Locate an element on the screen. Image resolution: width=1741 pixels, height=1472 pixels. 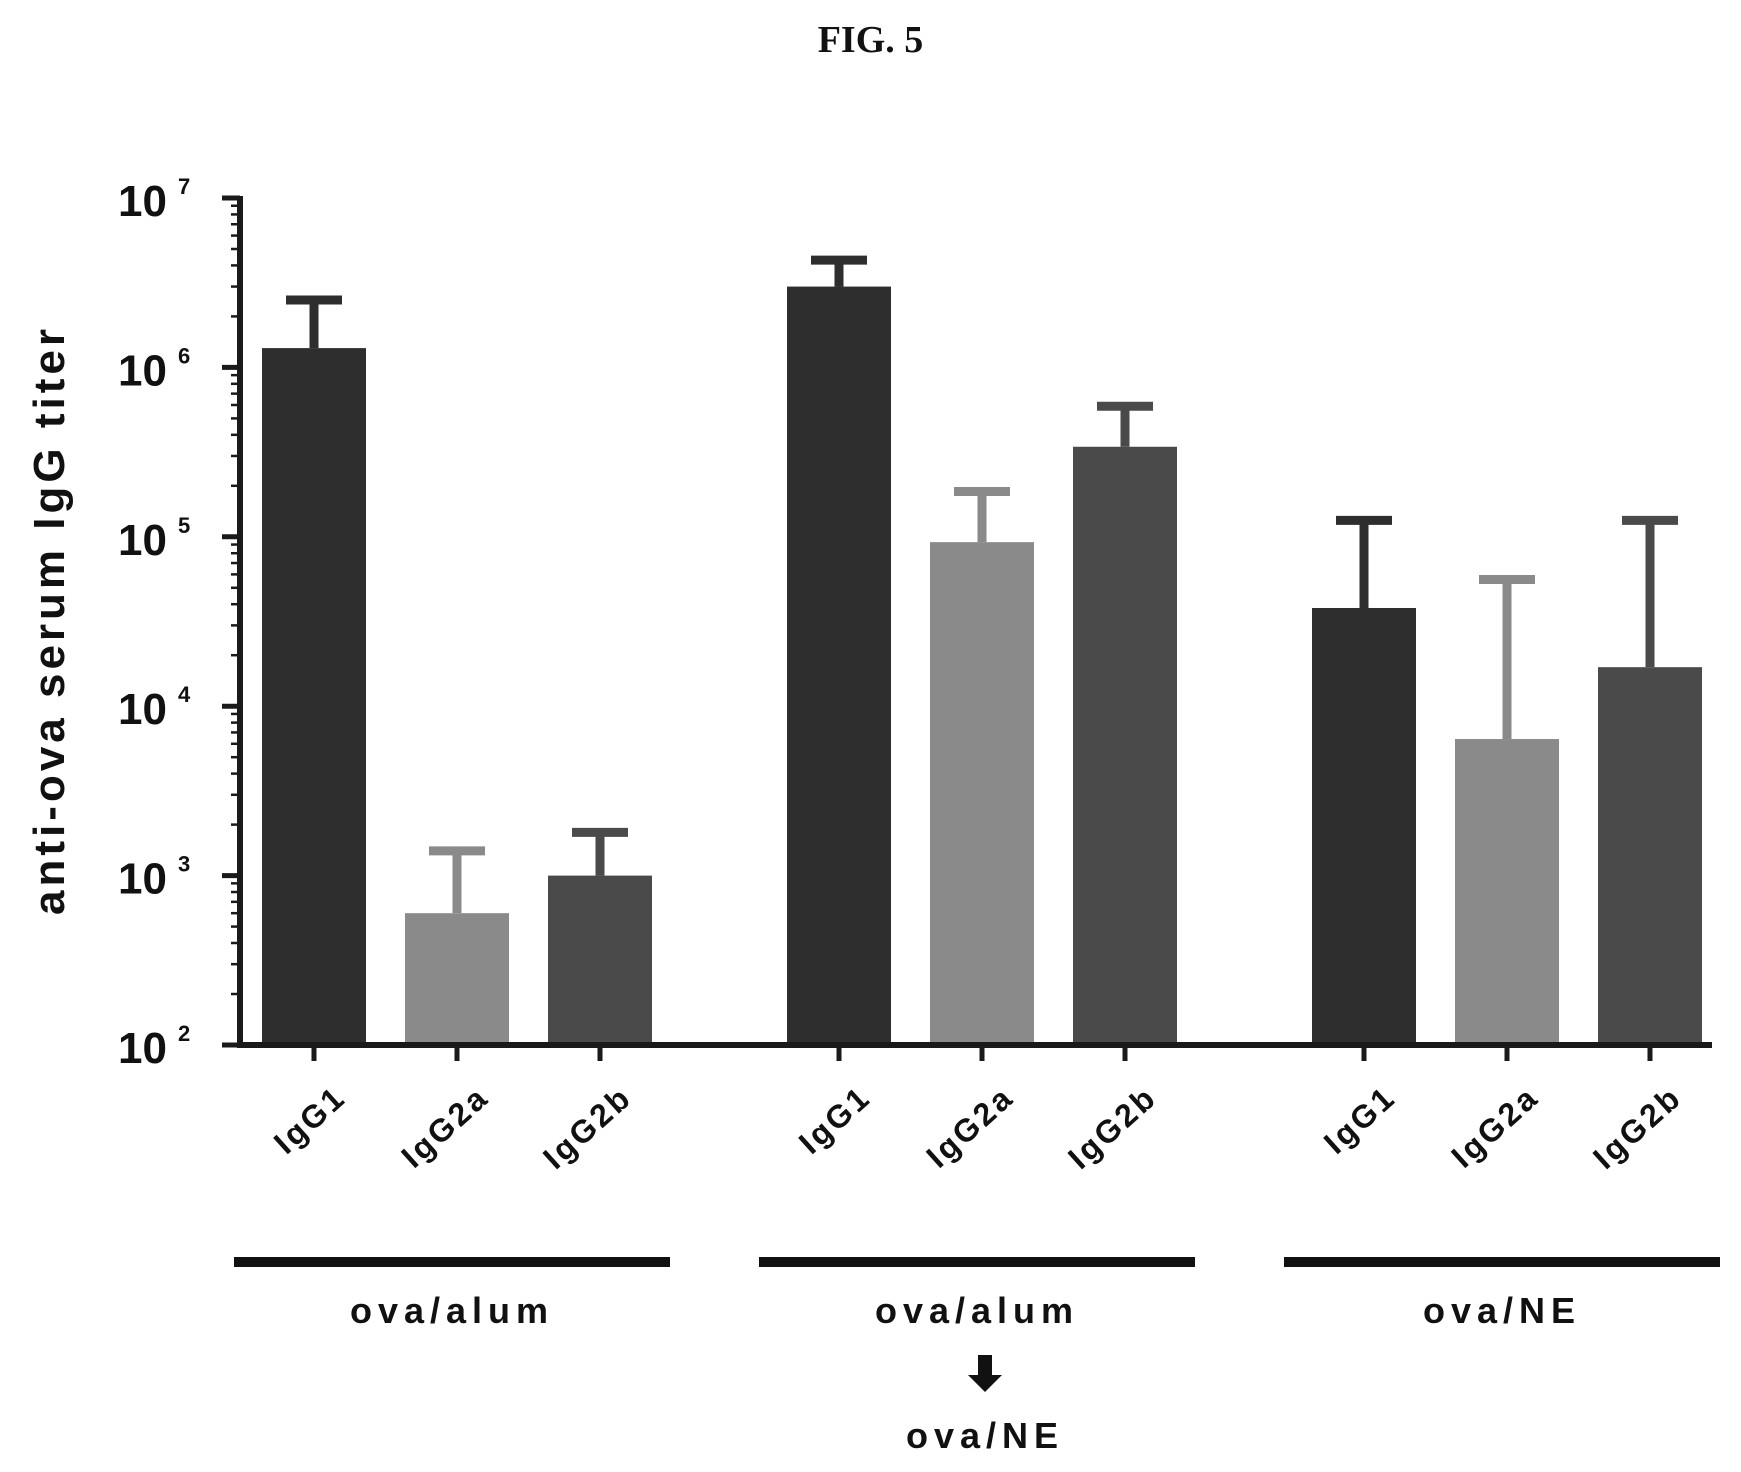
y-tick-exponent: 7 is located at coordinates (184, 186).